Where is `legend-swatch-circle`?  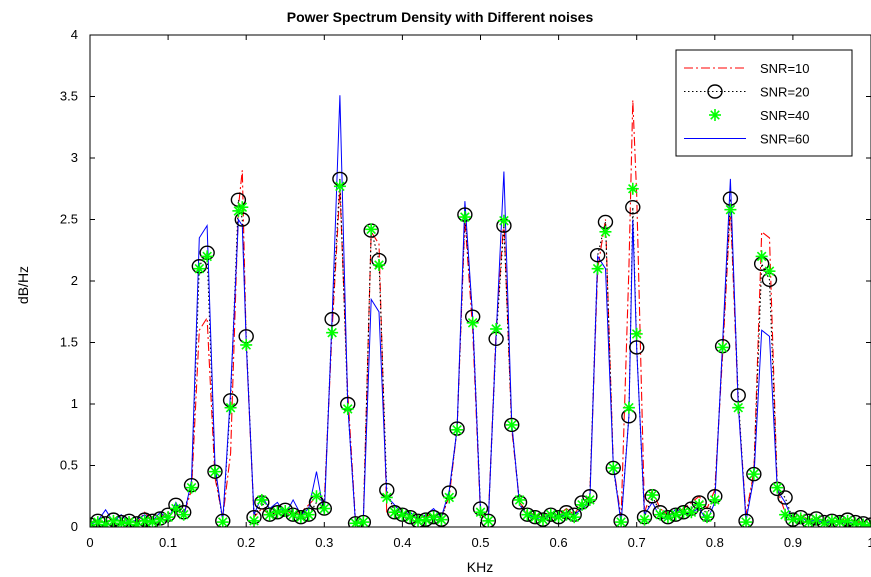
legend-swatch-circle is located at coordinates (715, 91).